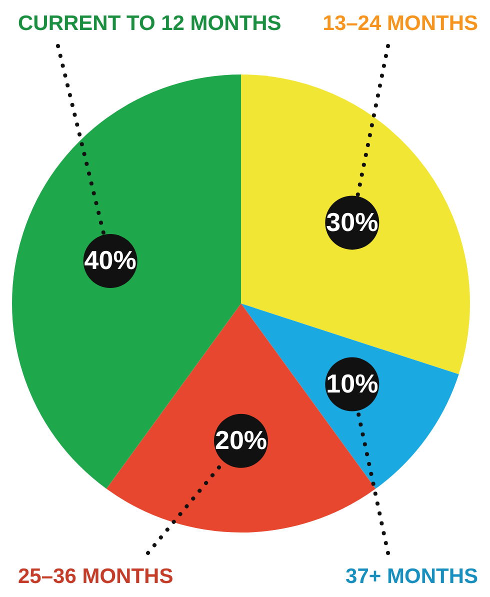 Image resolution: width=490 pixels, height=597 pixels. Describe the element at coordinates (110, 260) in the screenshot. I see `data-label: 40%` at that location.